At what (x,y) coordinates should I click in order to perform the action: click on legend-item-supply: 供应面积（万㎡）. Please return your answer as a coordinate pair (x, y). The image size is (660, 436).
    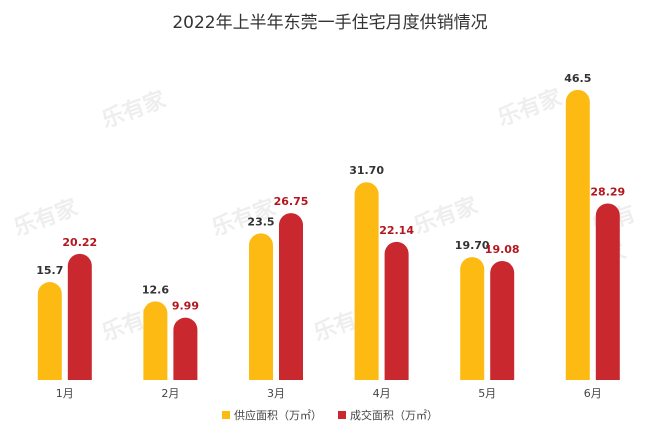
    Looking at the image, I should click on (272, 415).